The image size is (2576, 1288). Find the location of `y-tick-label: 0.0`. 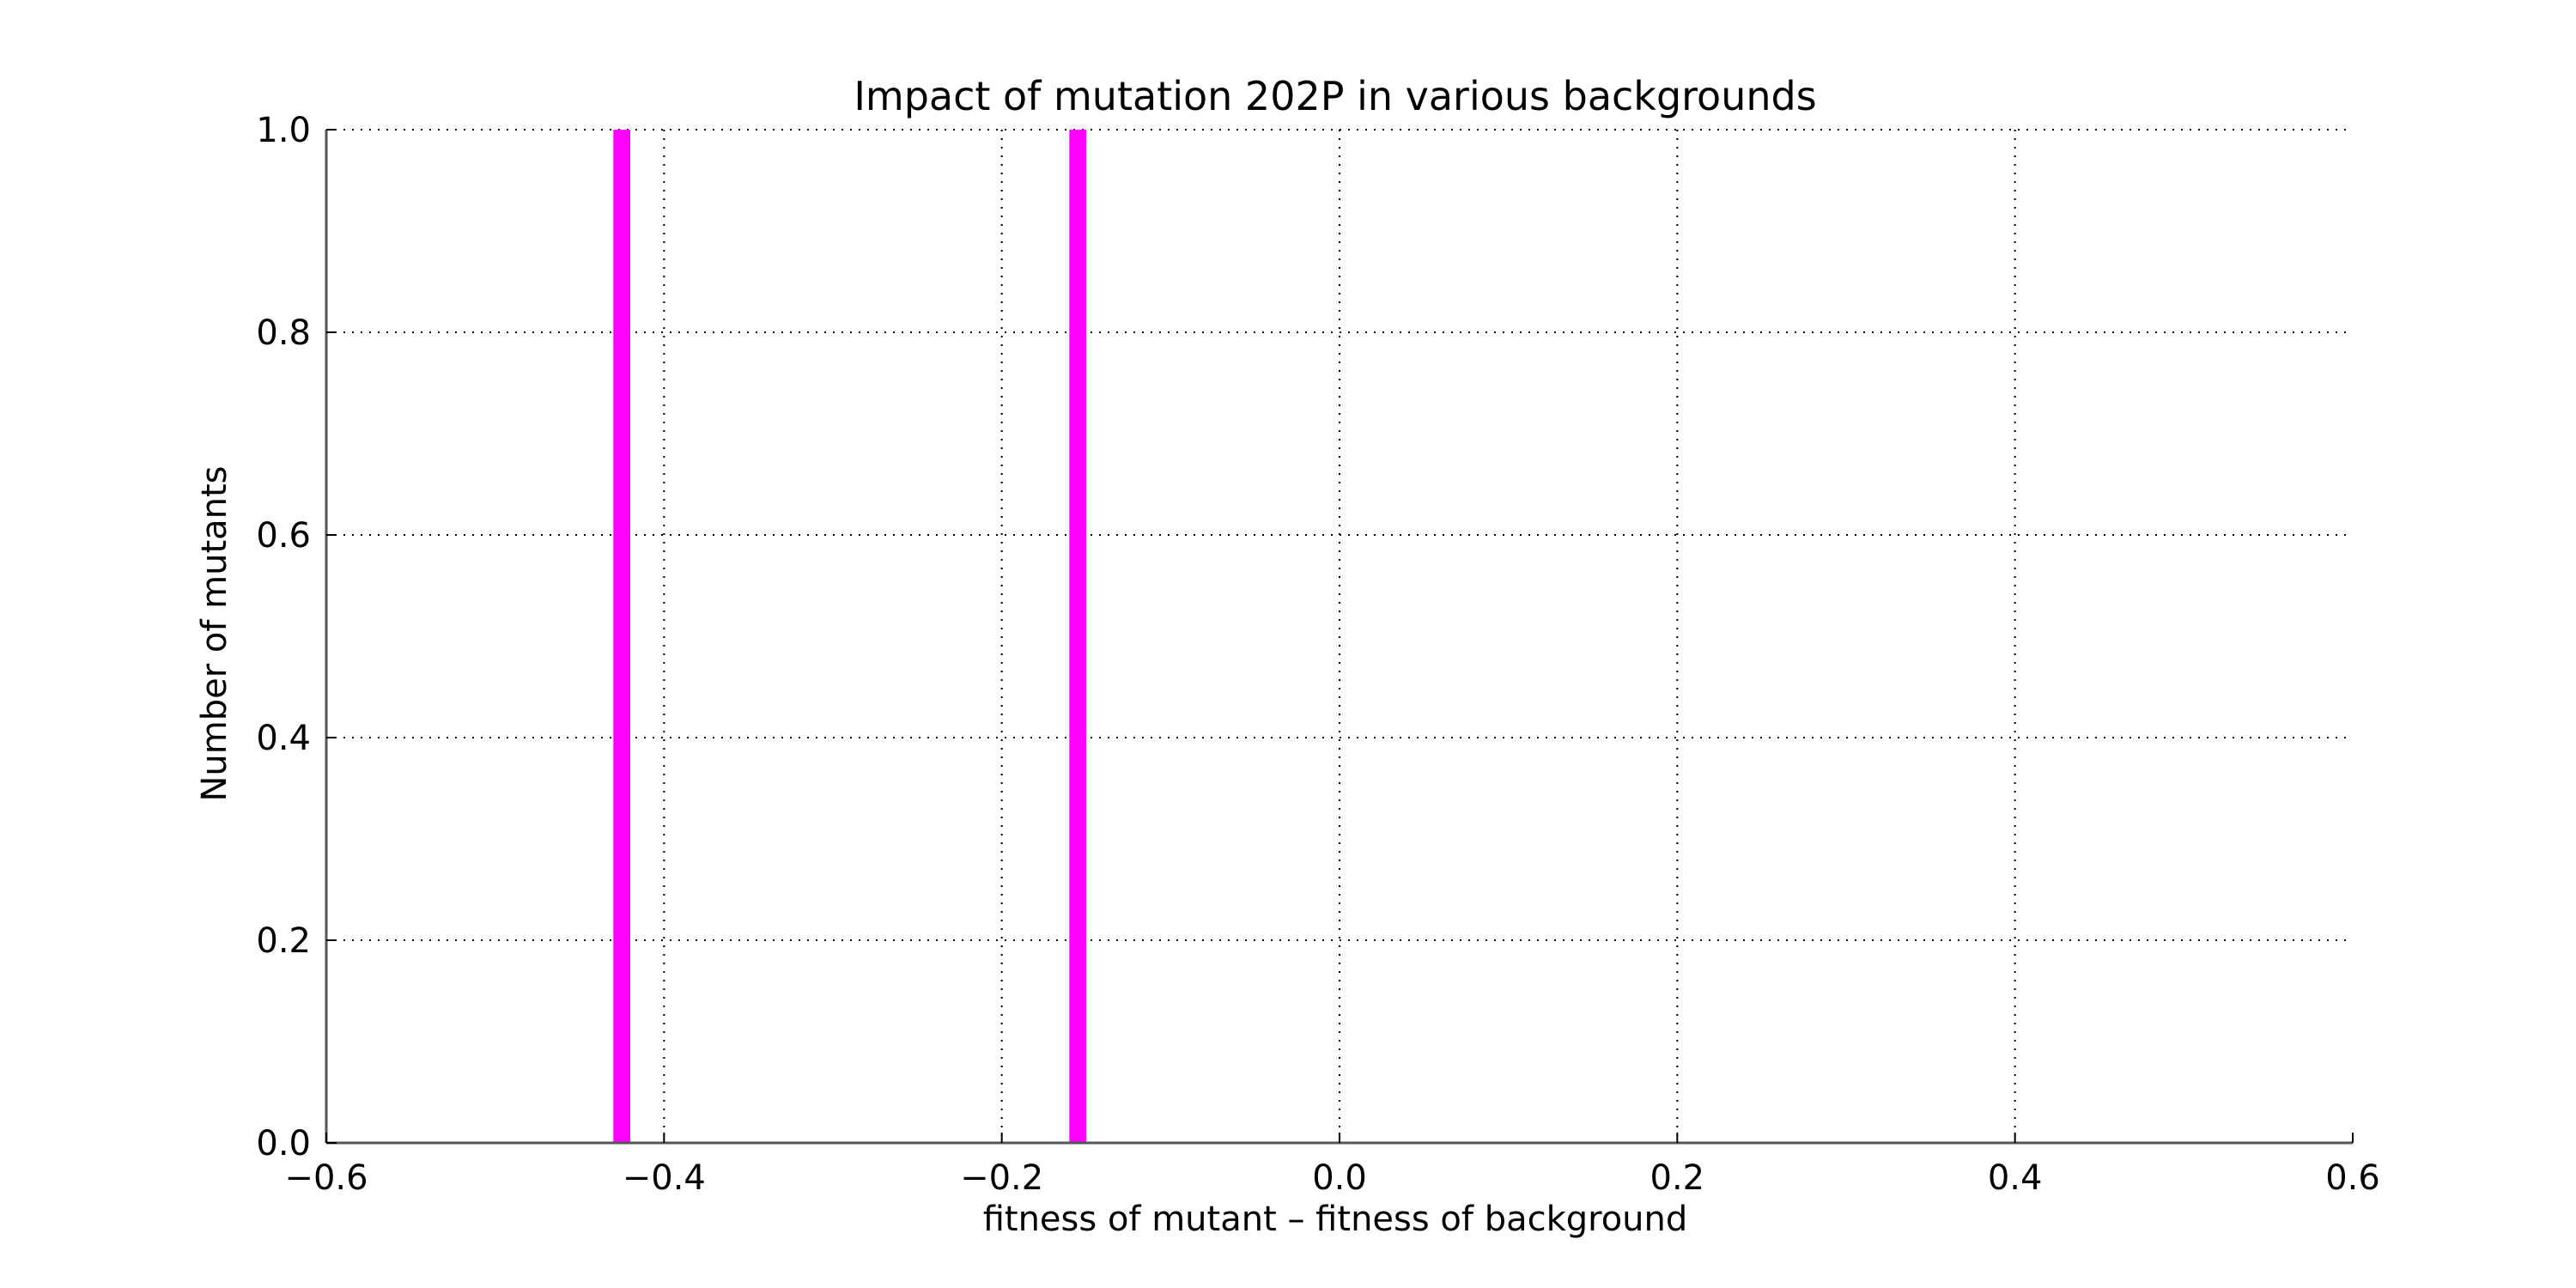

y-tick-label: 0.0 is located at coordinates (283, 1144).